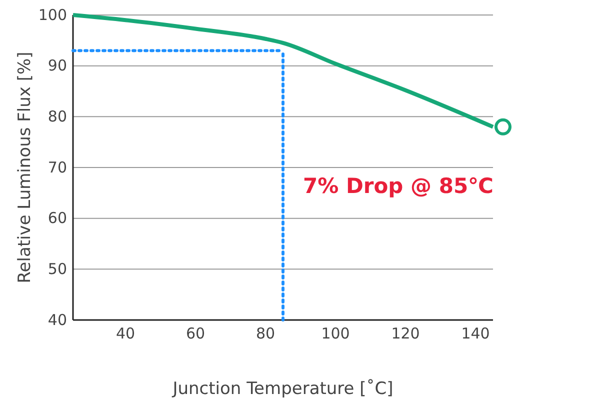  Describe the element at coordinates (52, 15) in the screenshot. I see `y-tick-label: 100` at that location.